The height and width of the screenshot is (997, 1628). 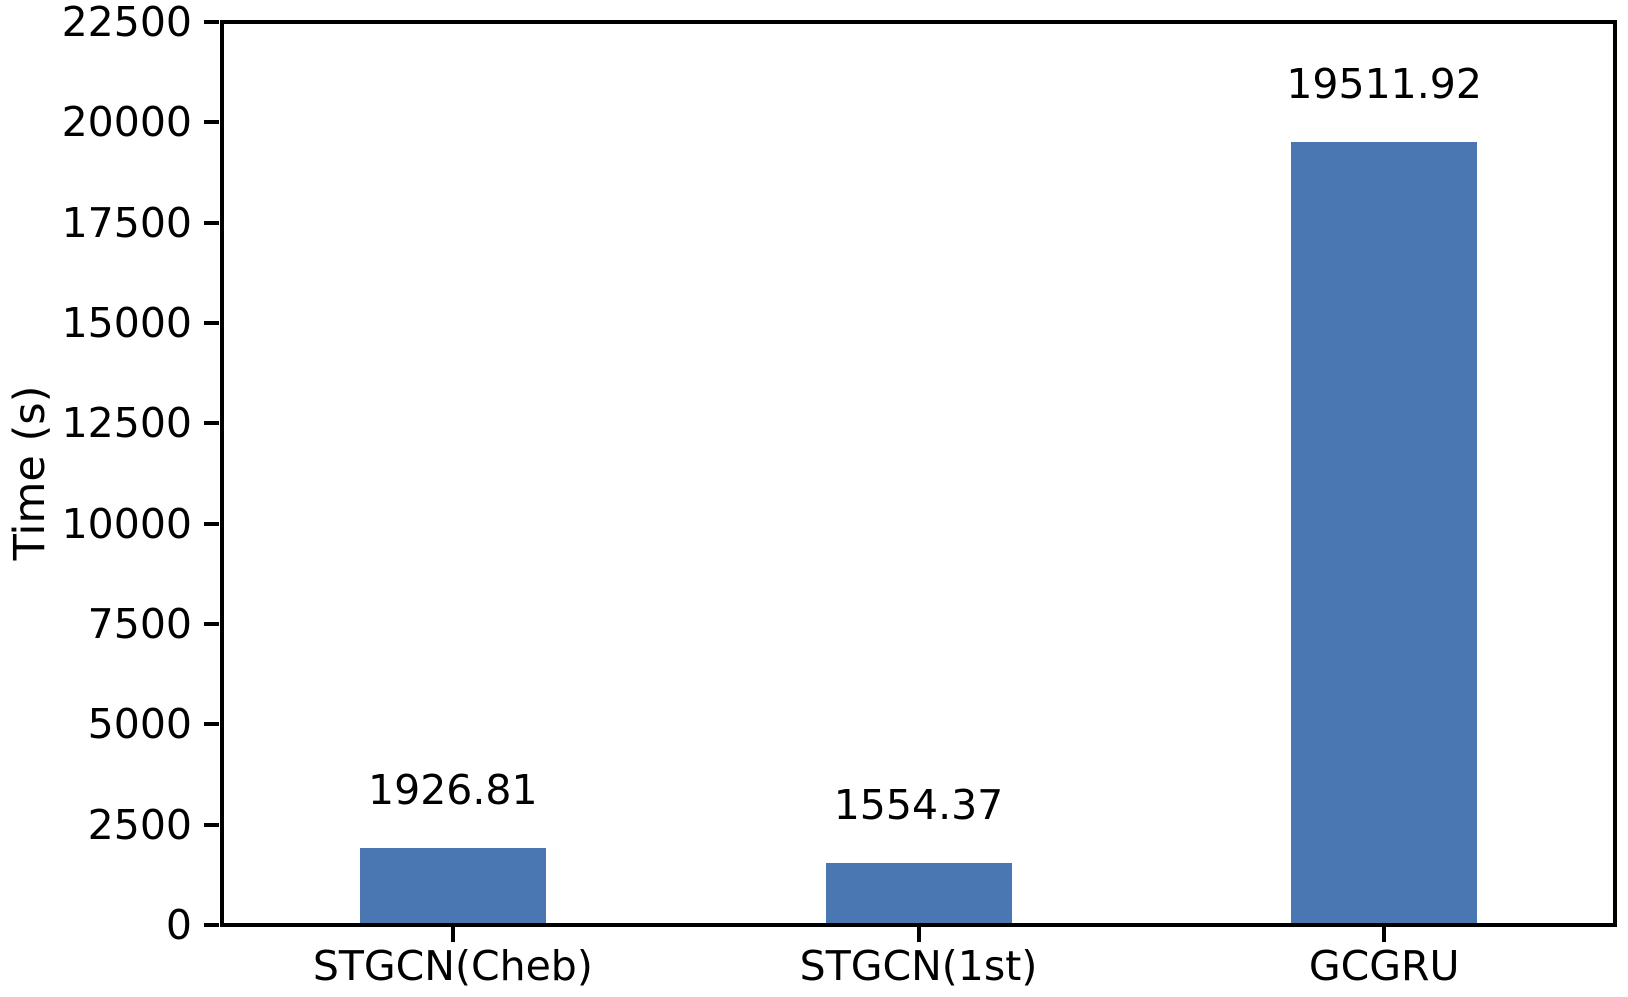 What do you see at coordinates (126, 523) in the screenshot?
I see `y-tick-label: 10000` at bounding box center [126, 523].